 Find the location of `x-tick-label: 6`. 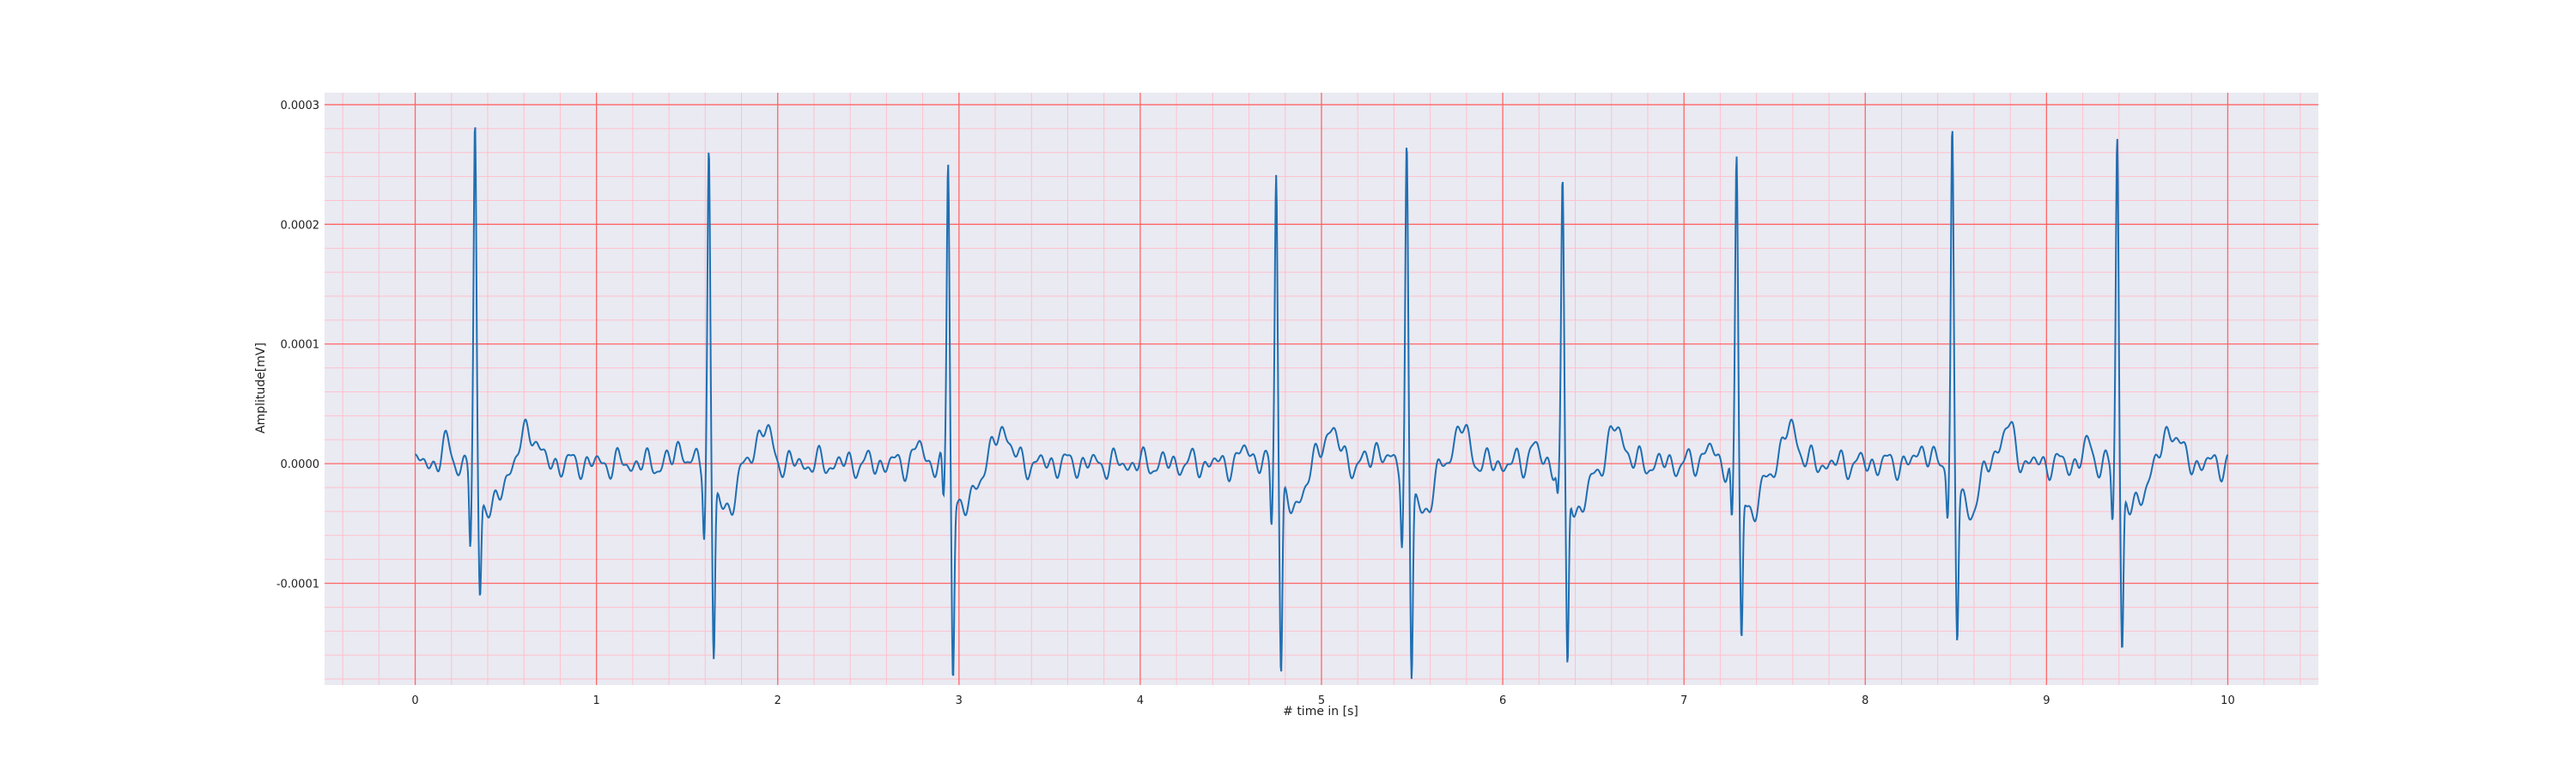

x-tick-label: 6 is located at coordinates (1502, 701).